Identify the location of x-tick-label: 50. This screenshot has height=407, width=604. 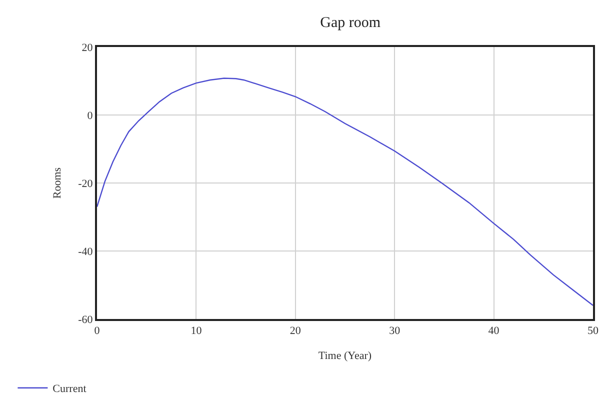
(593, 331).